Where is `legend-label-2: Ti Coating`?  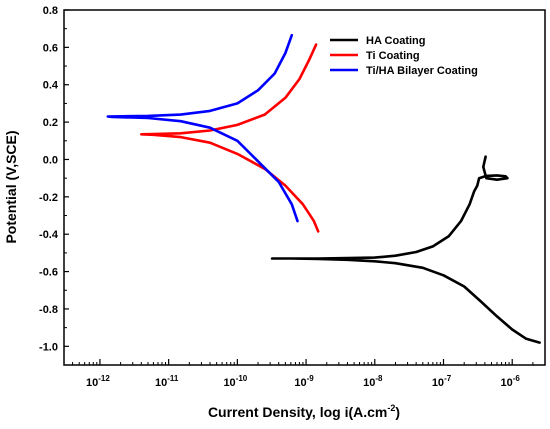
legend-label-2: Ti Coating is located at coordinates (393, 56).